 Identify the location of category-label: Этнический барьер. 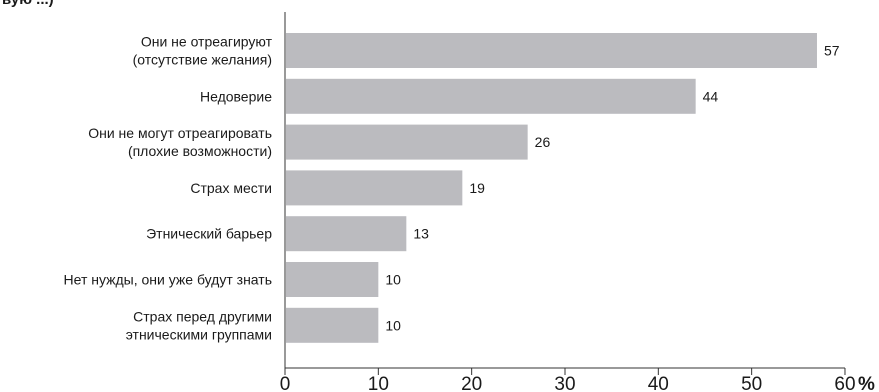
(209, 234).